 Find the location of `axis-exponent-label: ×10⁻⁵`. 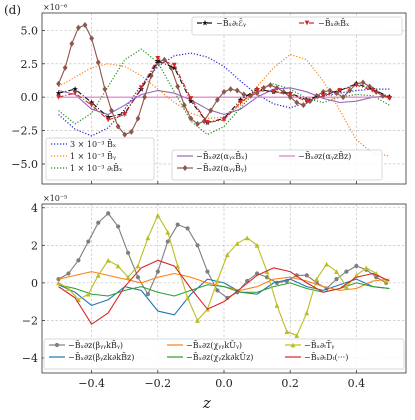

axis-exponent-label: ×10⁻⁵ is located at coordinates (55, 198).